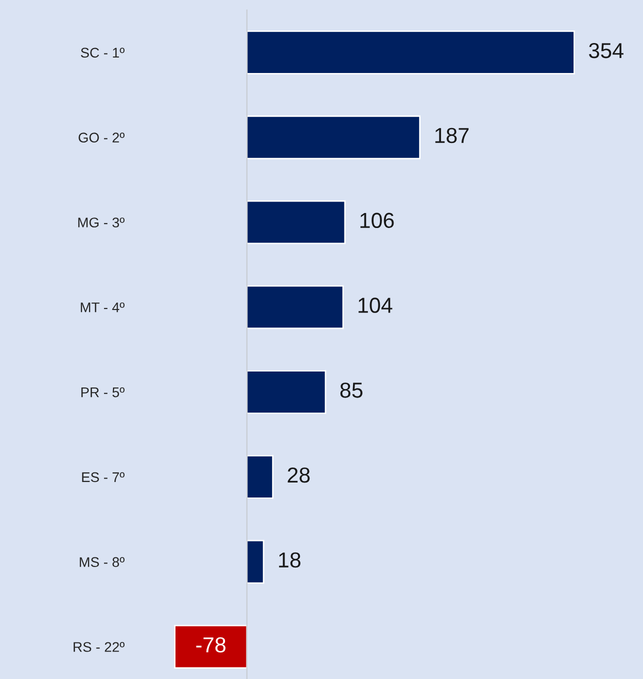 This screenshot has width=643, height=679. I want to click on data-label: 187, so click(452, 136).